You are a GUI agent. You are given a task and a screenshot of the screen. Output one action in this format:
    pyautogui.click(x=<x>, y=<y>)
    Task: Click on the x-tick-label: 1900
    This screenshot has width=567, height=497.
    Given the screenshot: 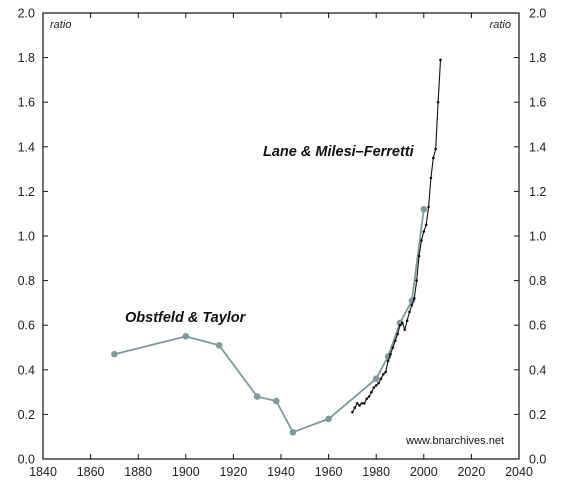 What is the action you would take?
    pyautogui.click(x=186, y=472)
    